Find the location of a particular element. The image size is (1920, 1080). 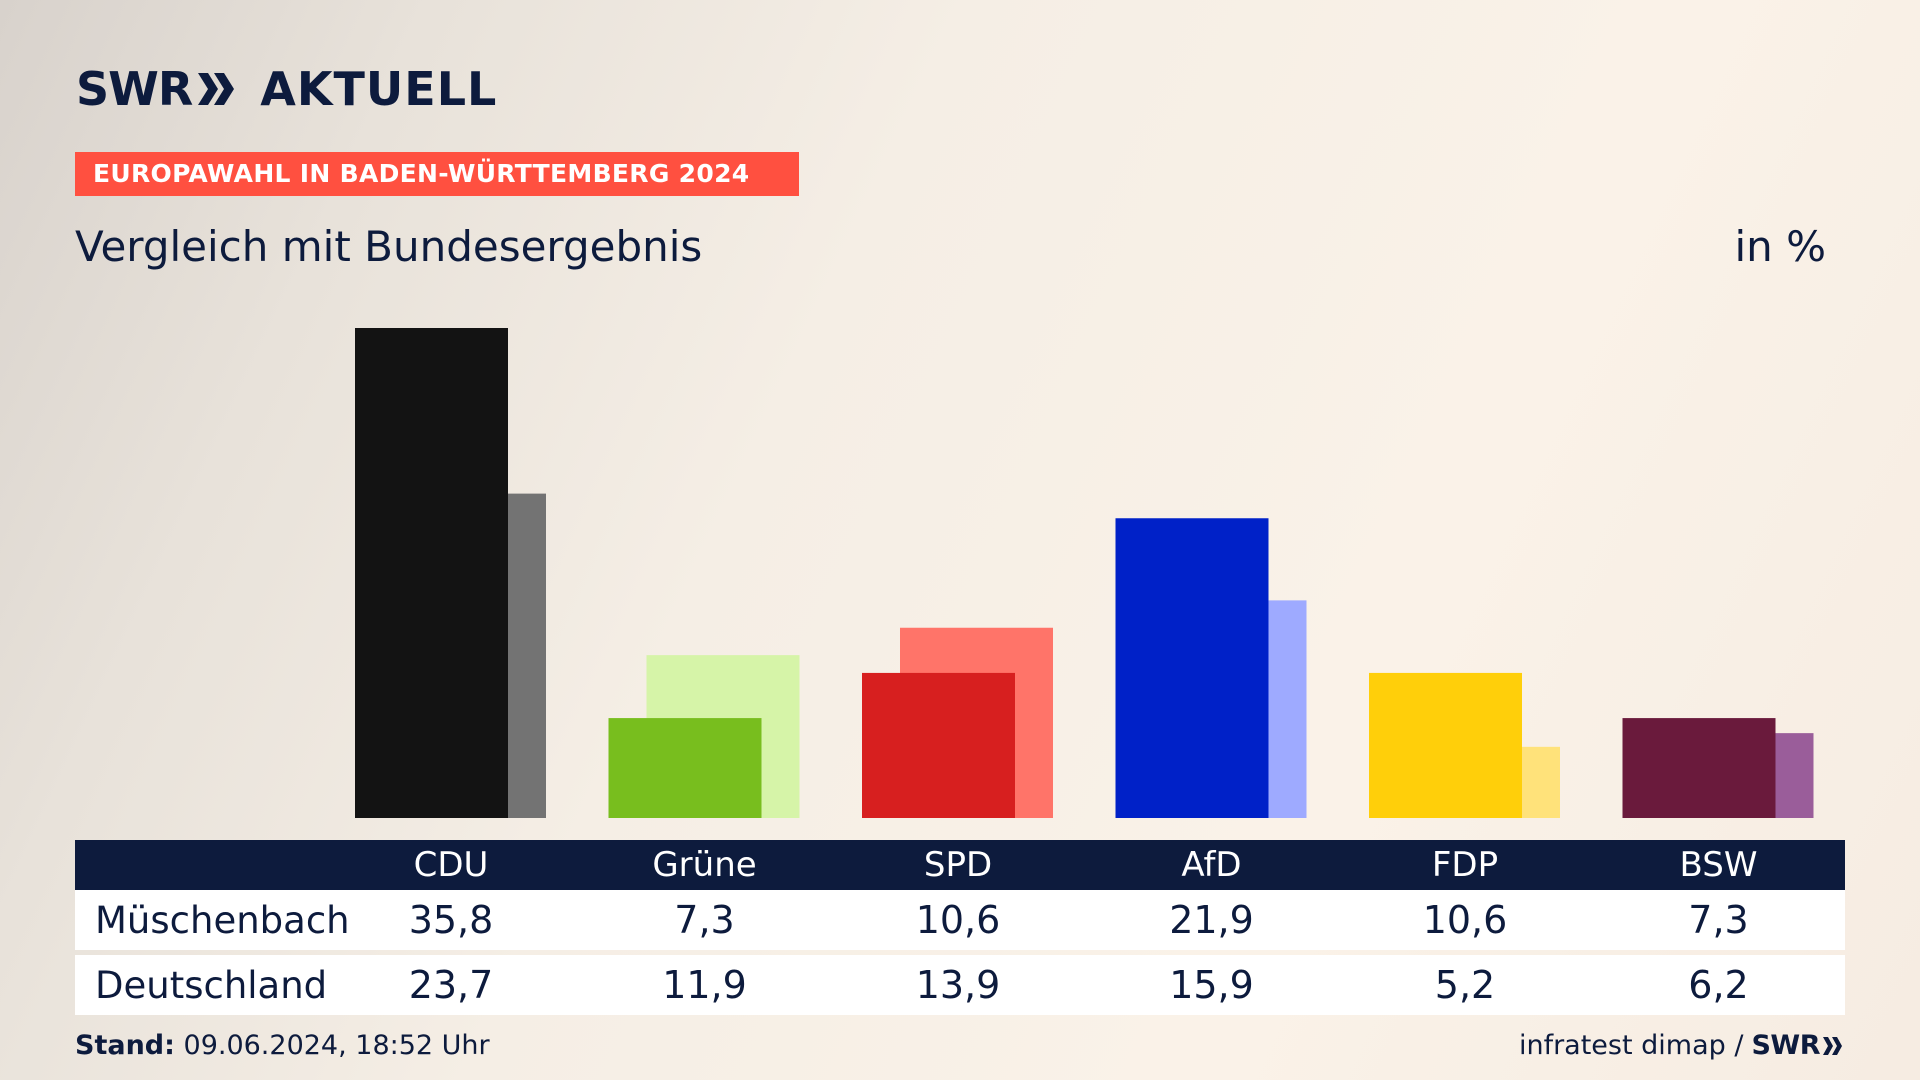

header-spd: SPD is located at coordinates (958, 865).